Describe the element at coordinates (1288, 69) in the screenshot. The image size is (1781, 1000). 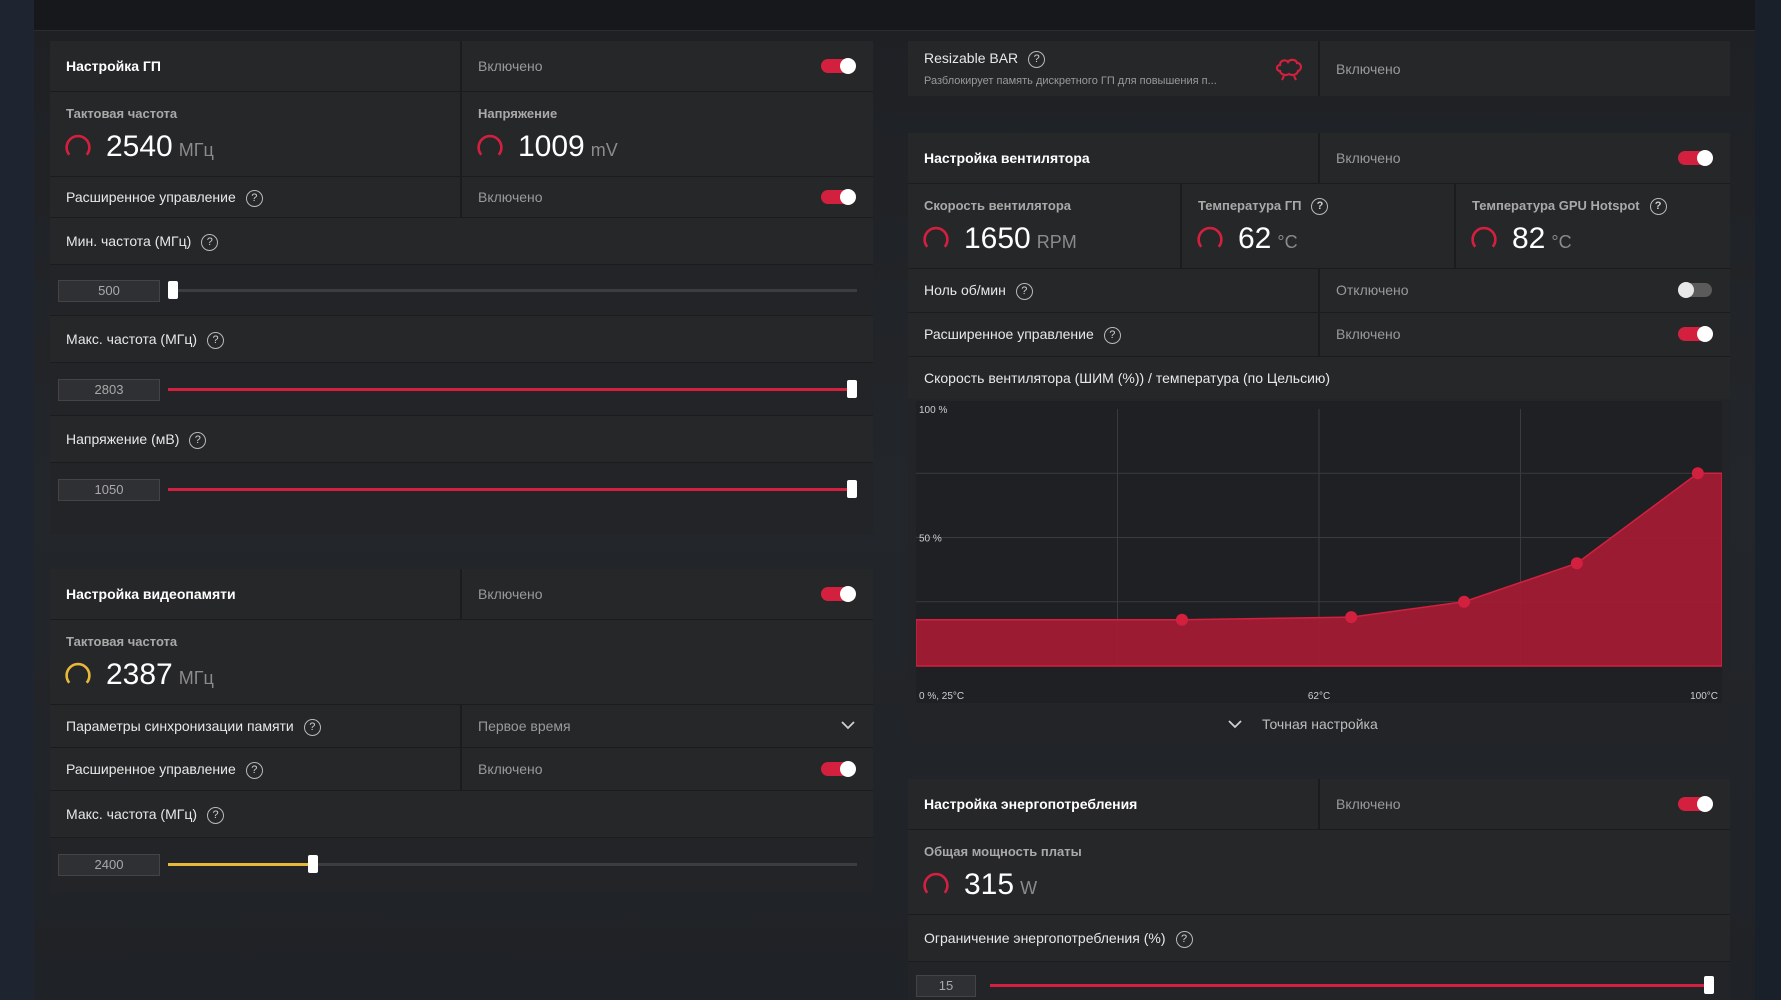
I see `brain-icon` at that location.